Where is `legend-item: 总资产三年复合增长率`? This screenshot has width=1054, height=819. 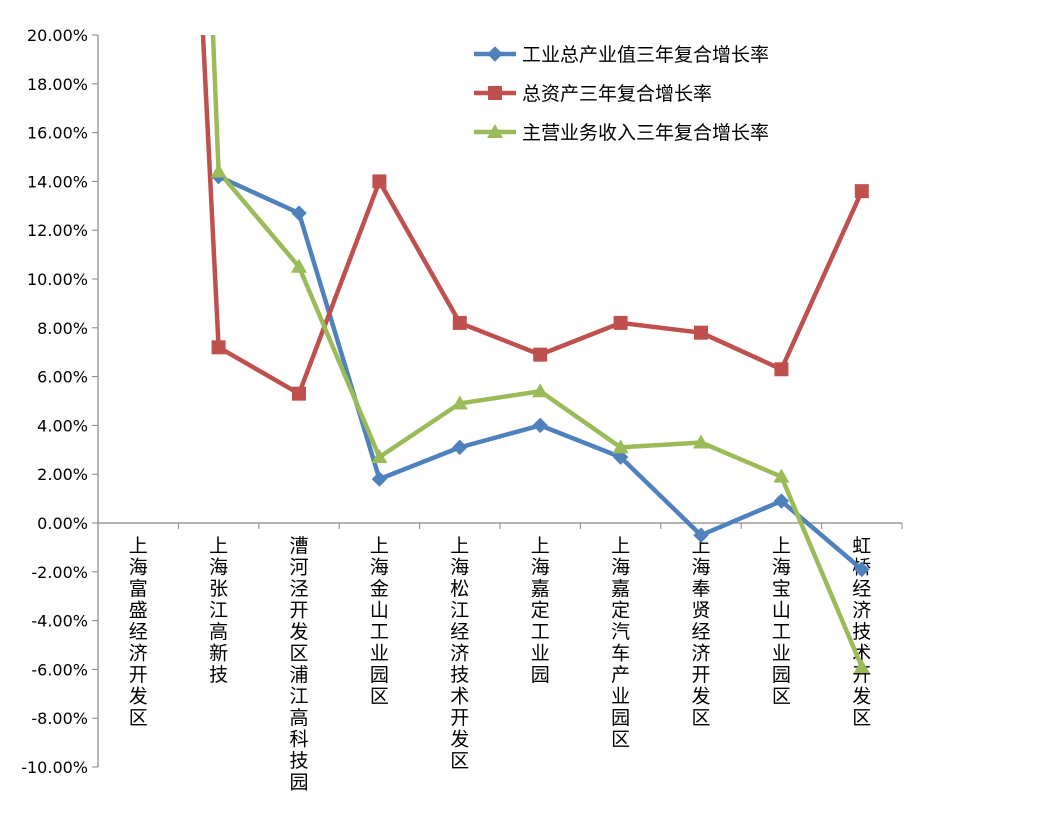 legend-item: 总资产三年复合增长率 is located at coordinates (593, 94).